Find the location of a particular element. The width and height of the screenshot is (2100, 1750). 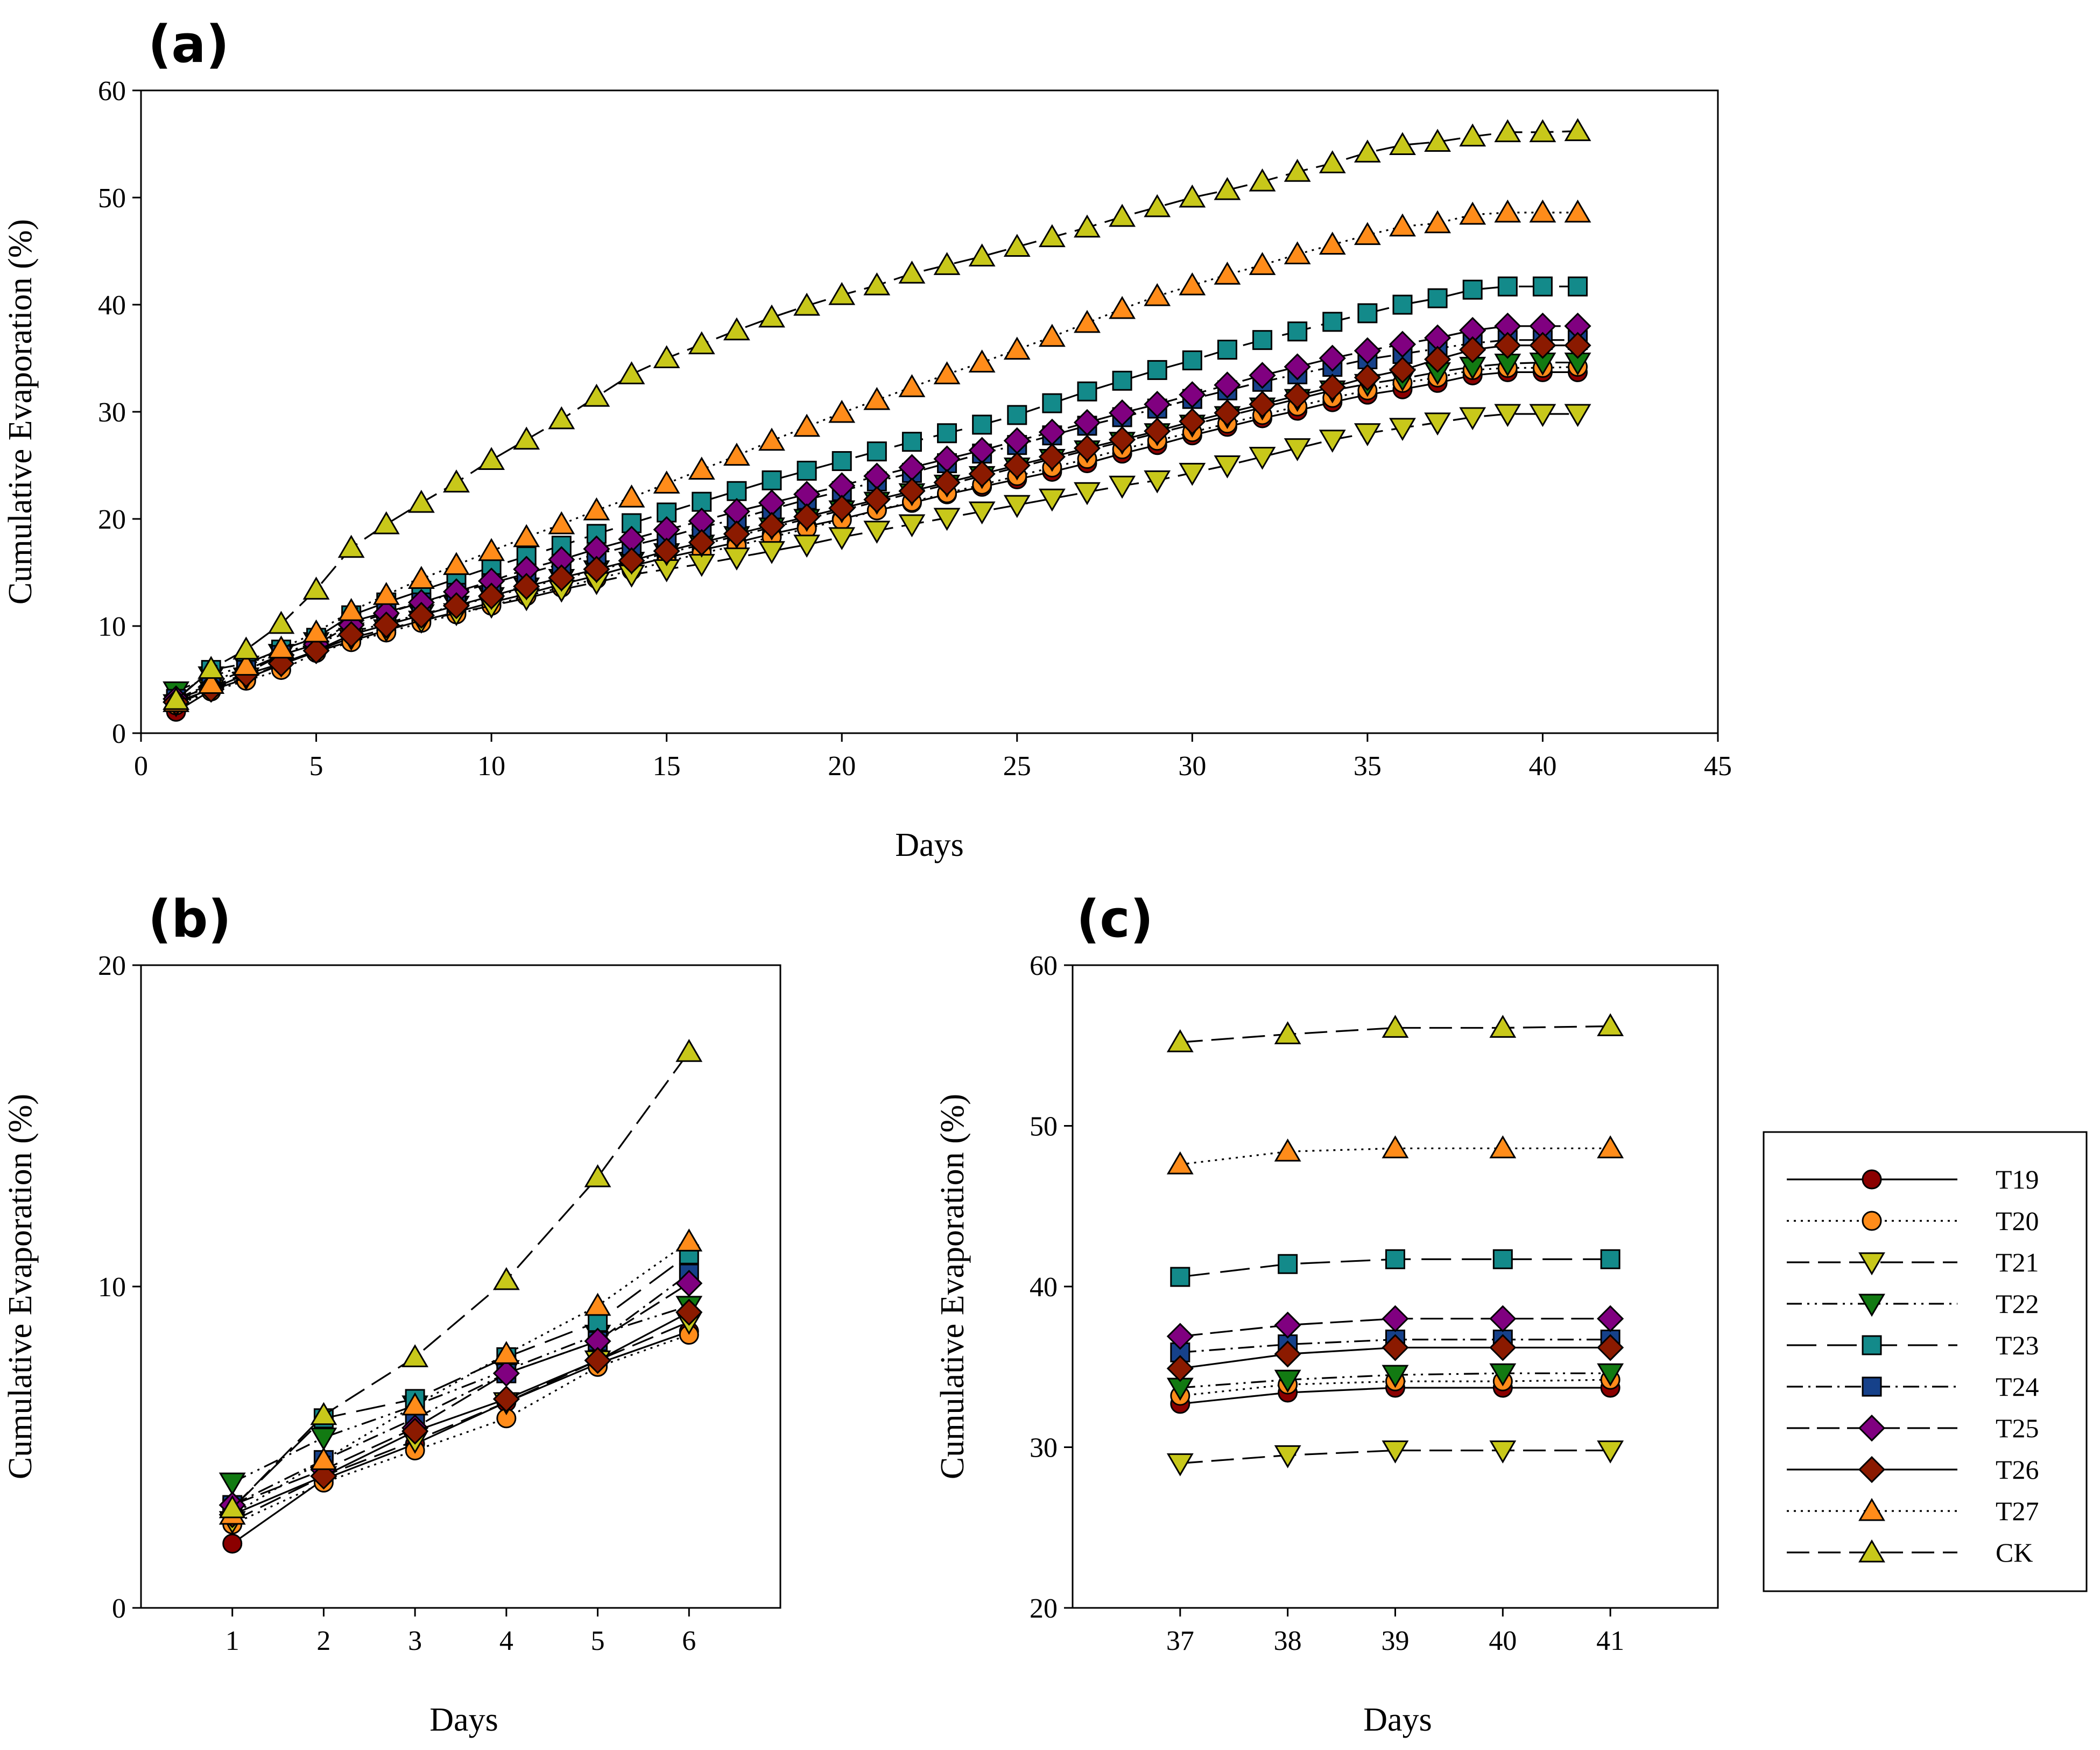

legend-label-t24: T24 is located at coordinates (2017, 1387).